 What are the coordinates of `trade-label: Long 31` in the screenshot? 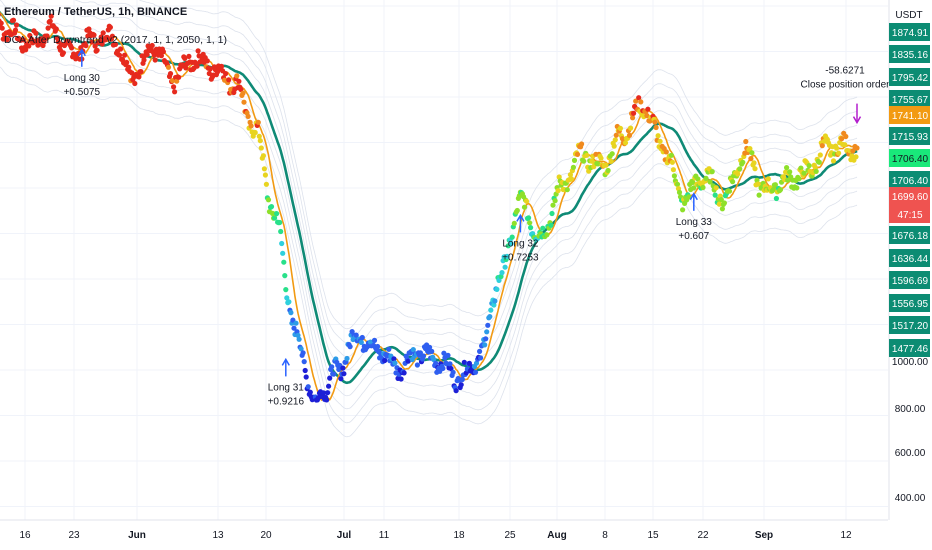 It's located at (286, 387).